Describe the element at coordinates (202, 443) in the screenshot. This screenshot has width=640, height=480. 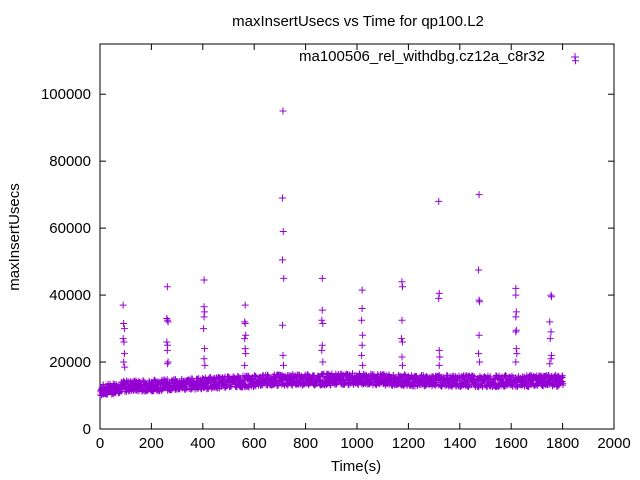
I see `x-tick-label: 400` at that location.